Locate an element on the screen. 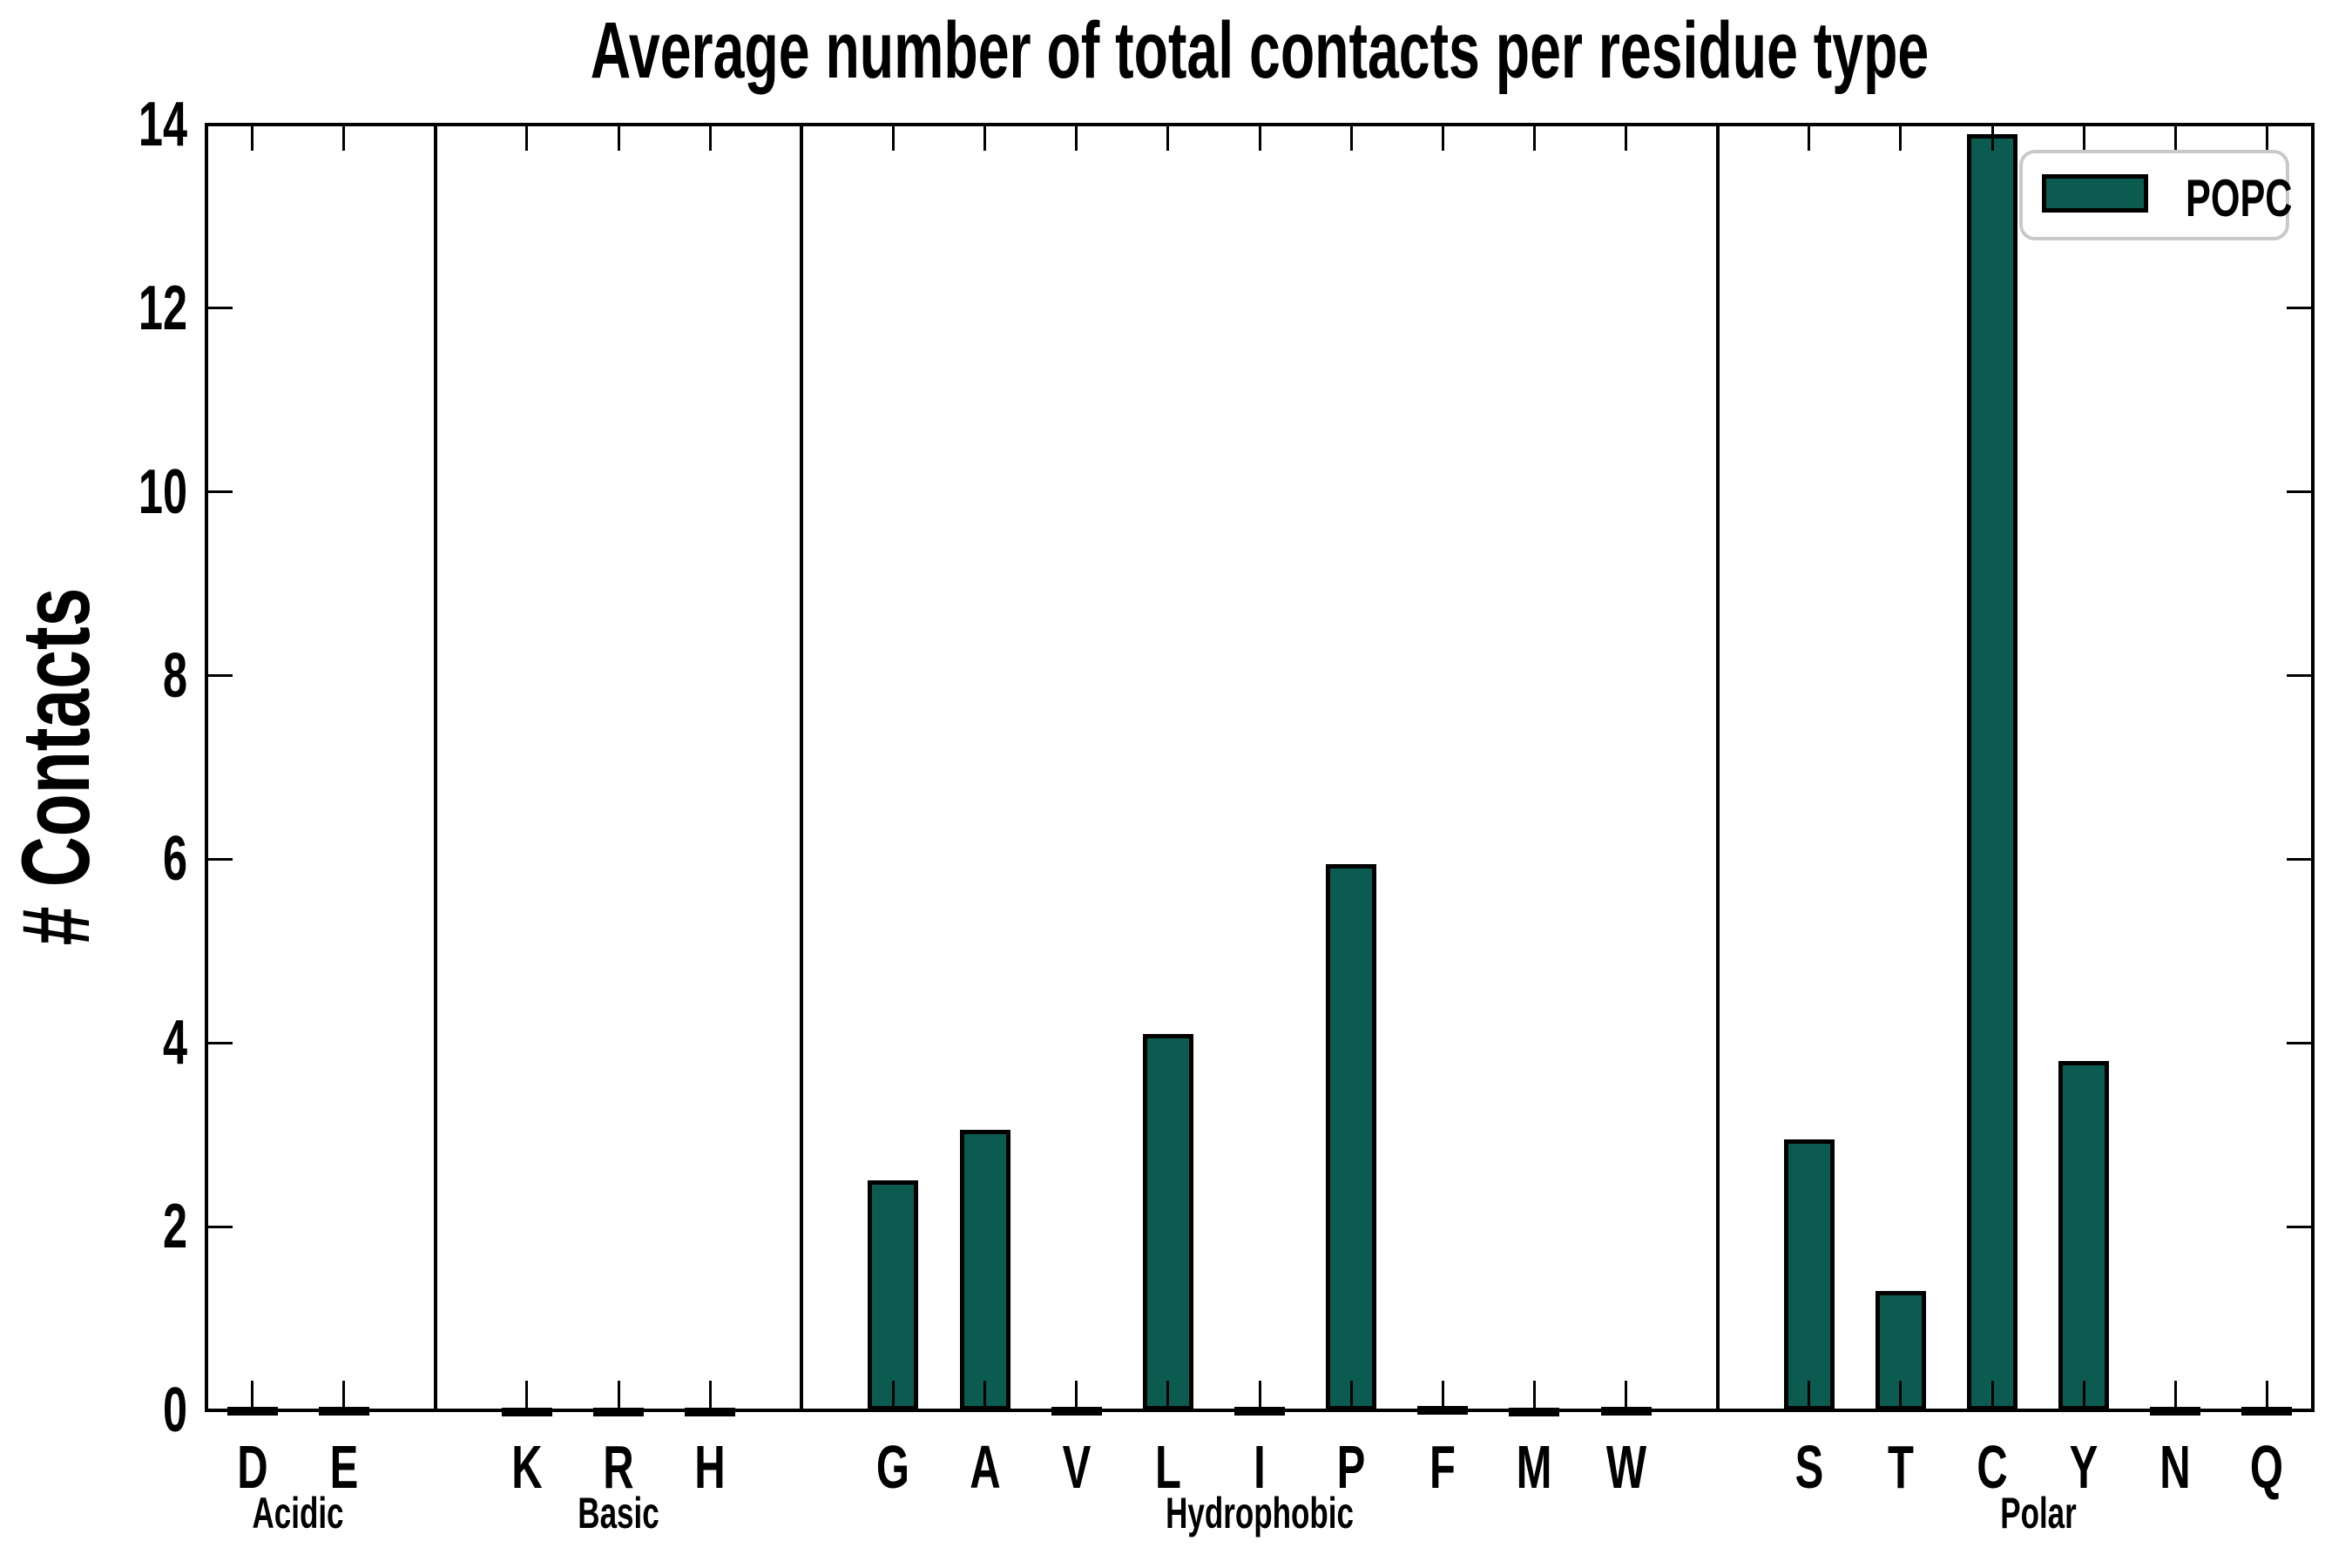 The height and width of the screenshot is (1568, 2352). y-tick-label-0: 0 is located at coordinates (174, 1410).